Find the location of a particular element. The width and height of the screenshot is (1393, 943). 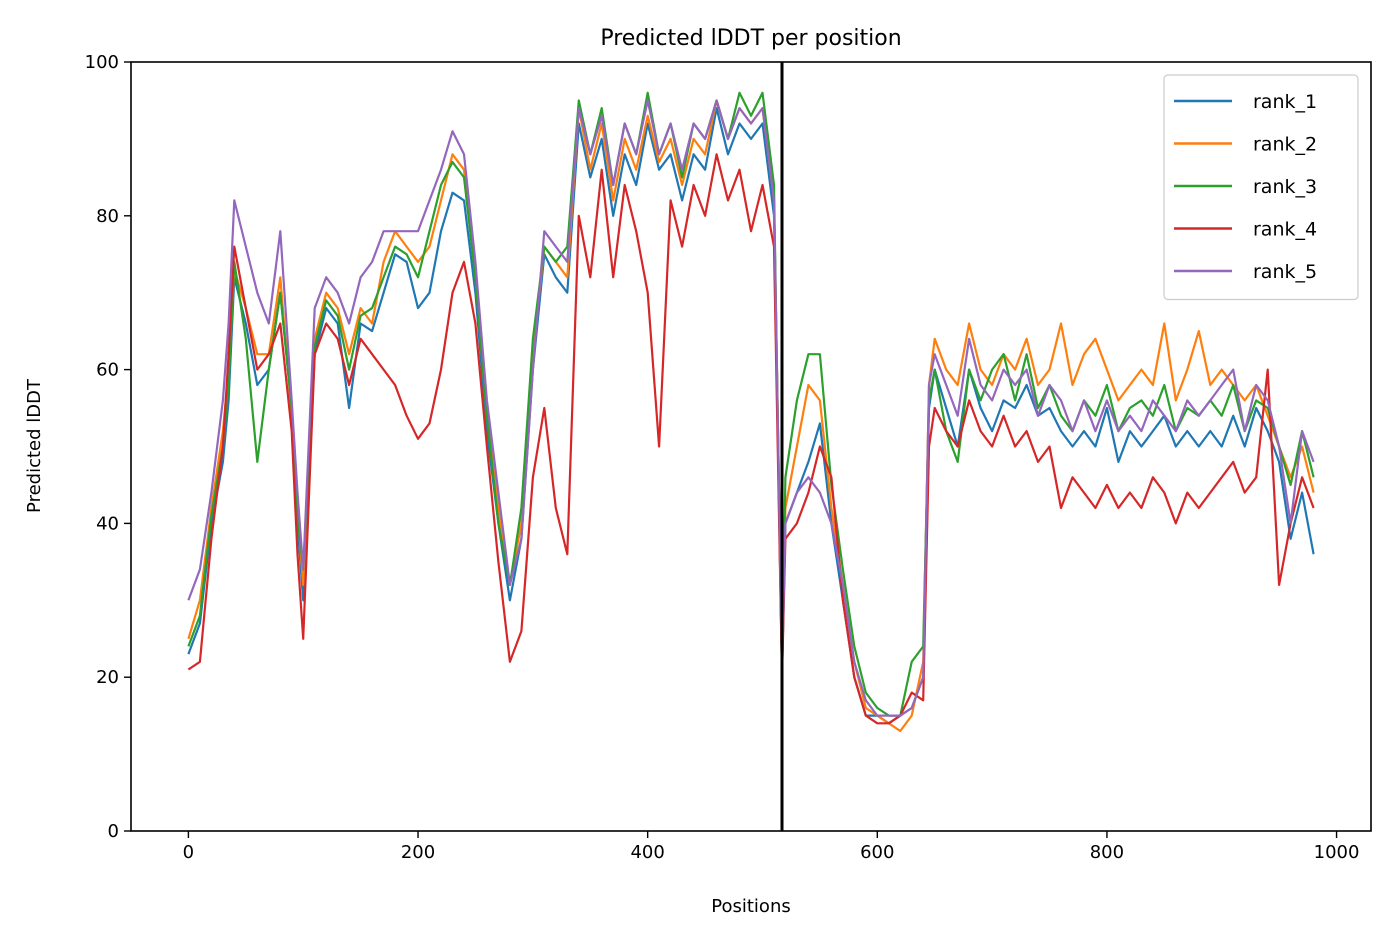

x-tick-label: 800 is located at coordinates (1107, 852).